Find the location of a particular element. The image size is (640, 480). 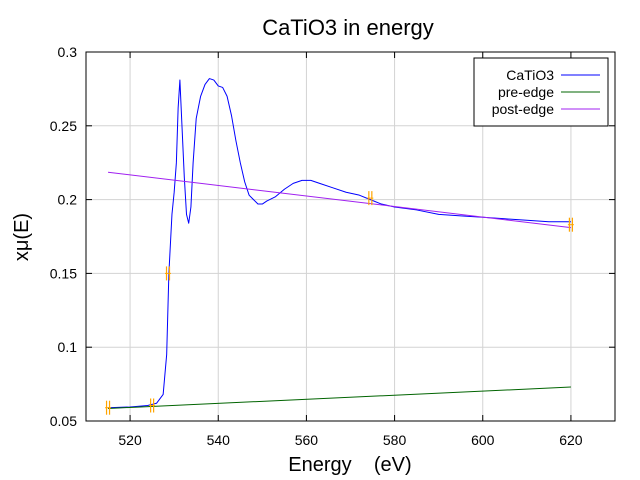

y-tick-label: 0.15 is located at coordinates (63, 273).